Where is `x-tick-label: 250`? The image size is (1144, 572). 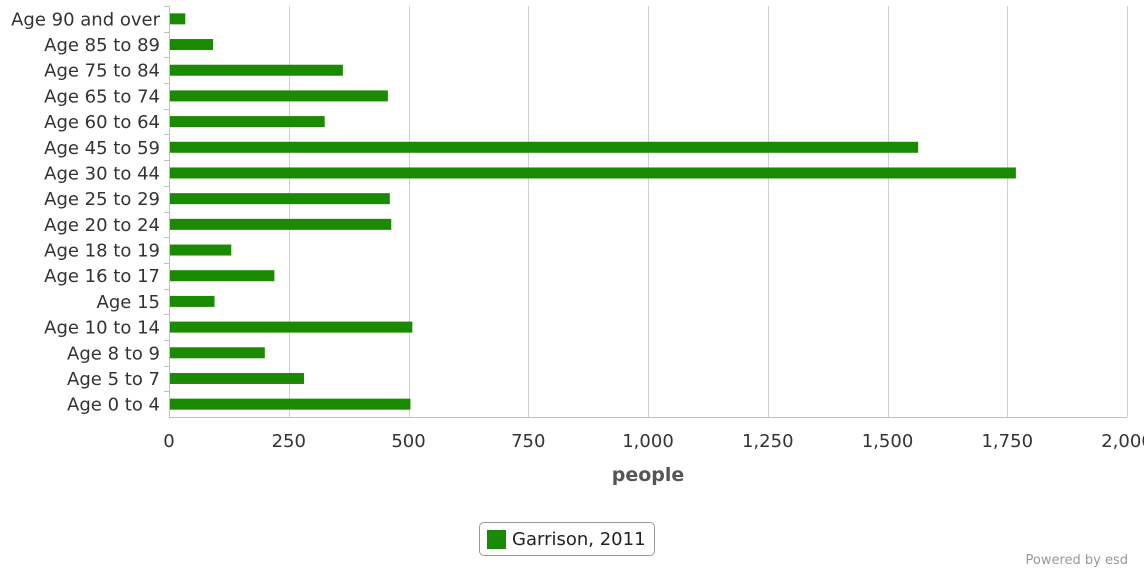
x-tick-label: 250 is located at coordinates (289, 441).